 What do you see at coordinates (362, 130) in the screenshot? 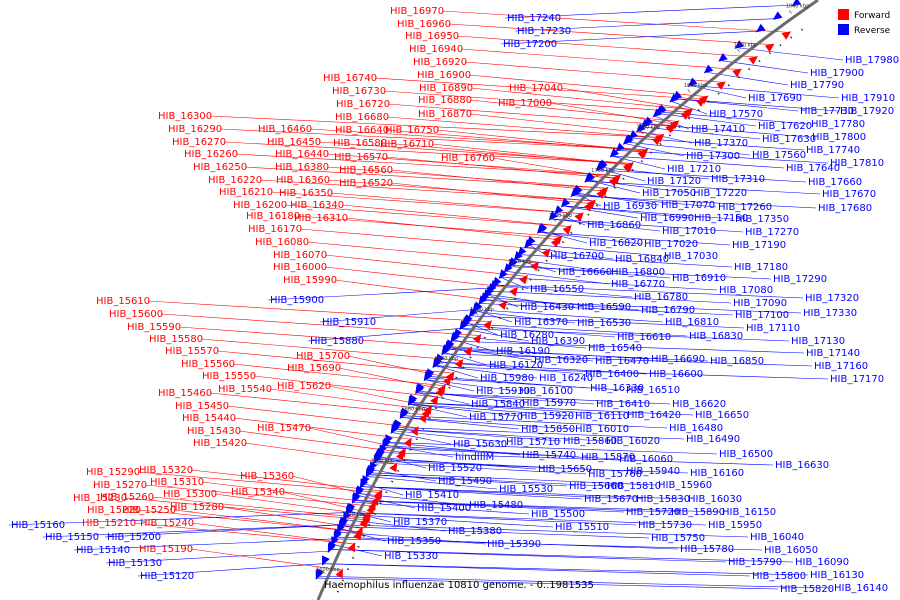
I see `forward-gene-label: HIB_16640` at bounding box center [362, 130].